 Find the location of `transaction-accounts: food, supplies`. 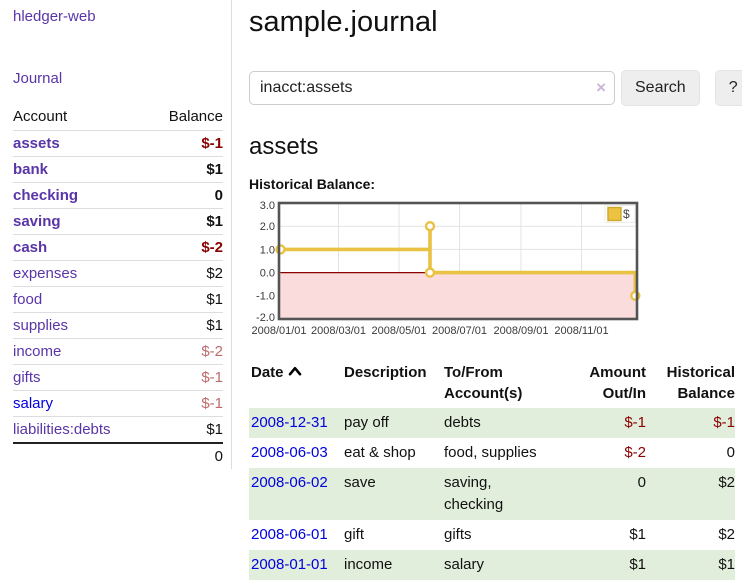

transaction-accounts: food, supplies is located at coordinates (490, 452).